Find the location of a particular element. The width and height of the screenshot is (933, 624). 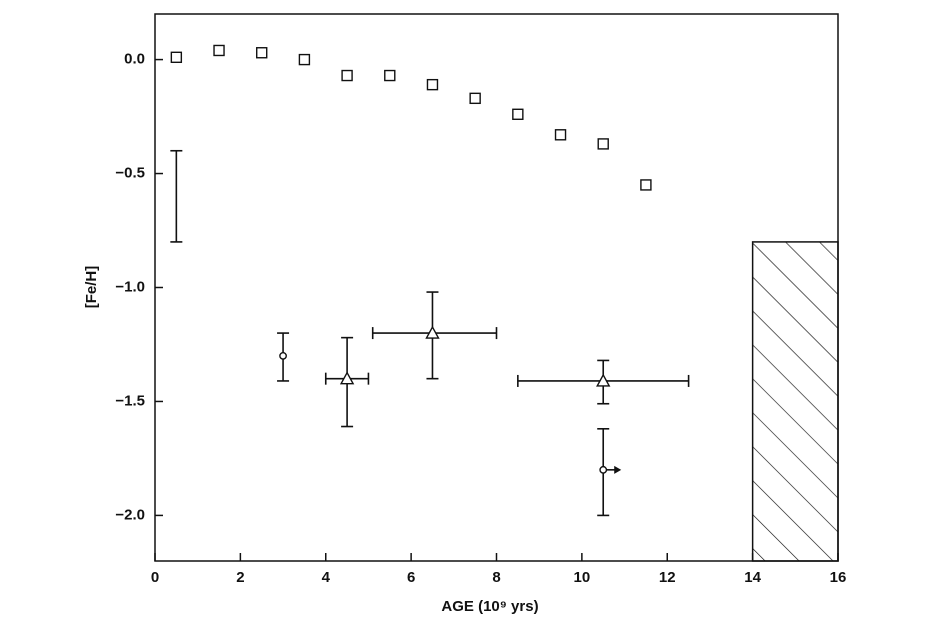

x-tick-label: 16 is located at coordinates (838, 577).